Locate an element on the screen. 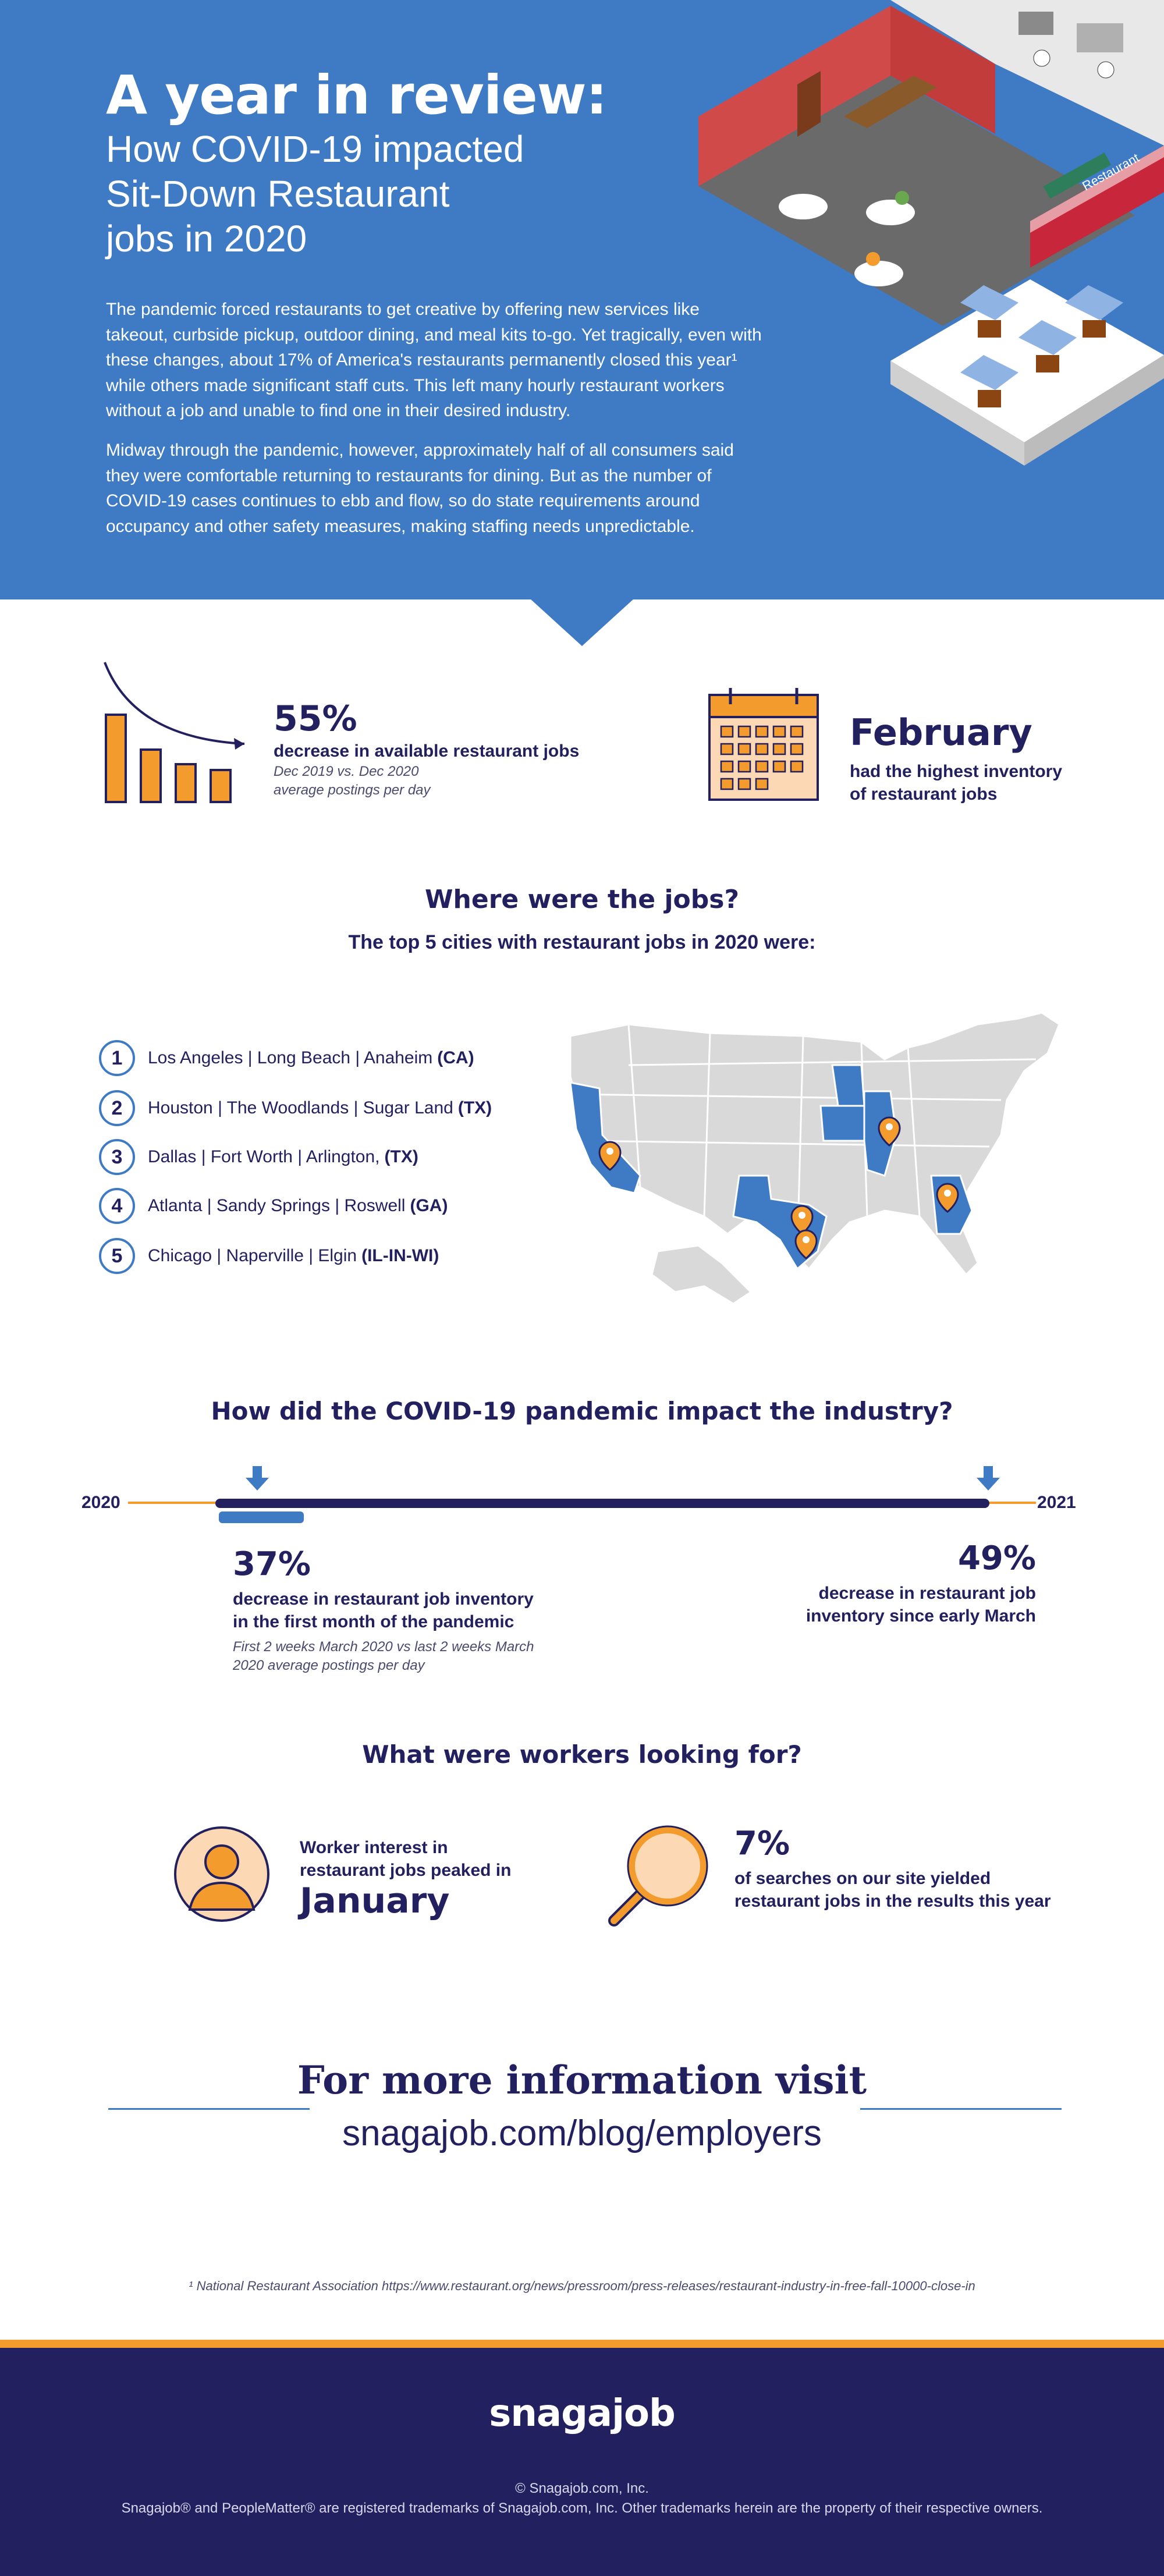 This screenshot has height=2576, width=1164. searches-line-2: restaurant jobs in the results this year is located at coordinates (892, 1902).